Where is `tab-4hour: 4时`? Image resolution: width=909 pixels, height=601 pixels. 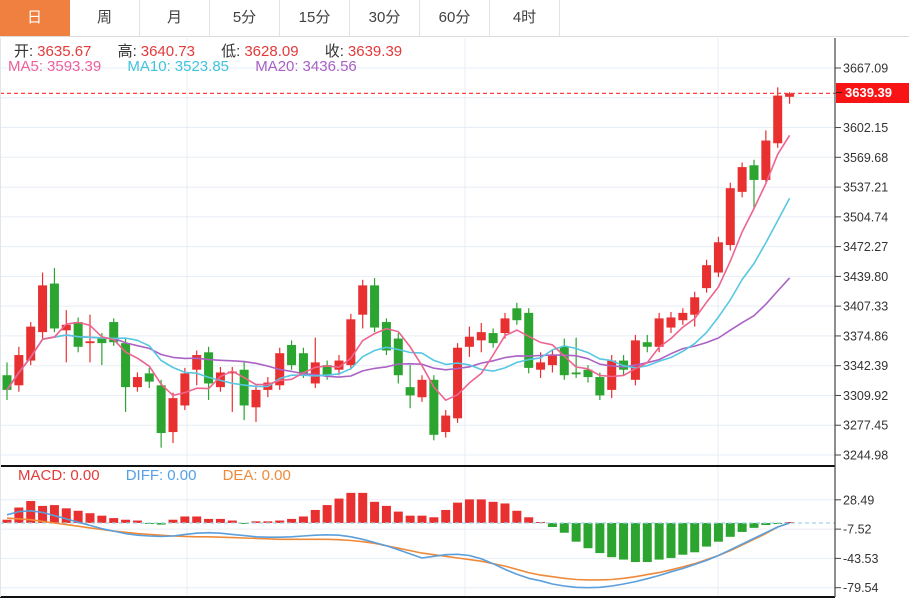 tab-4hour: 4时 is located at coordinates (525, 18).